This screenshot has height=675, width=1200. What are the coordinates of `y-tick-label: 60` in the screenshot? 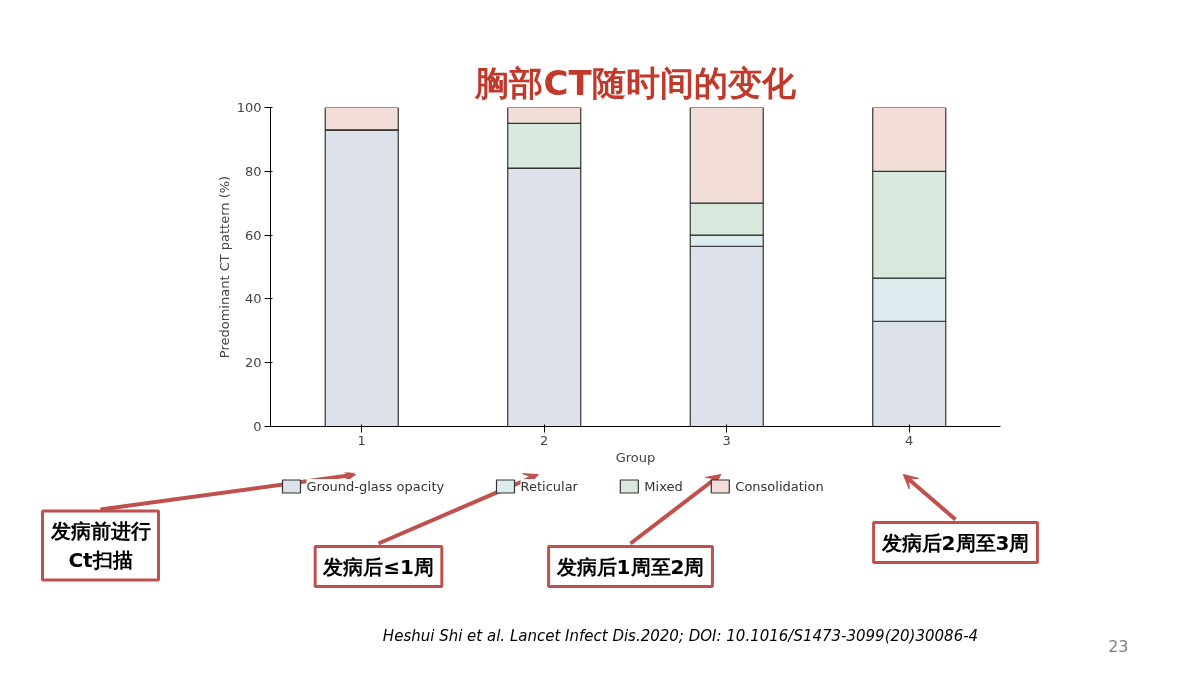 It's located at (253, 235).